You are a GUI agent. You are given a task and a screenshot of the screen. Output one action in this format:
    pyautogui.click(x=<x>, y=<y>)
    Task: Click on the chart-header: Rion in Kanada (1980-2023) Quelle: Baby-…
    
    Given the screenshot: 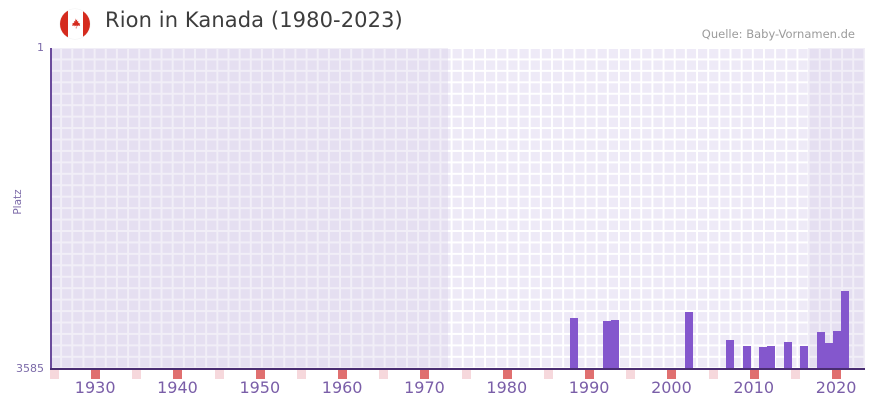 What is the action you would take?
    pyautogui.click(x=436, y=22)
    